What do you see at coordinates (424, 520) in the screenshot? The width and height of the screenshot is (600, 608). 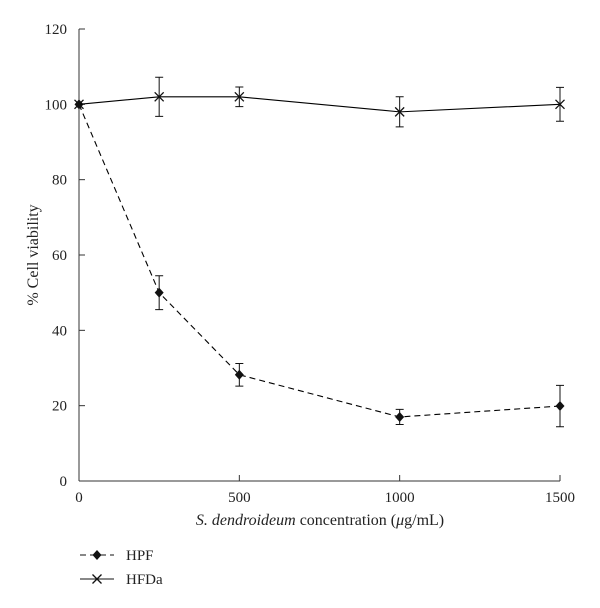 I see `x-axis-label-unit: g/mL)` at bounding box center [424, 520].